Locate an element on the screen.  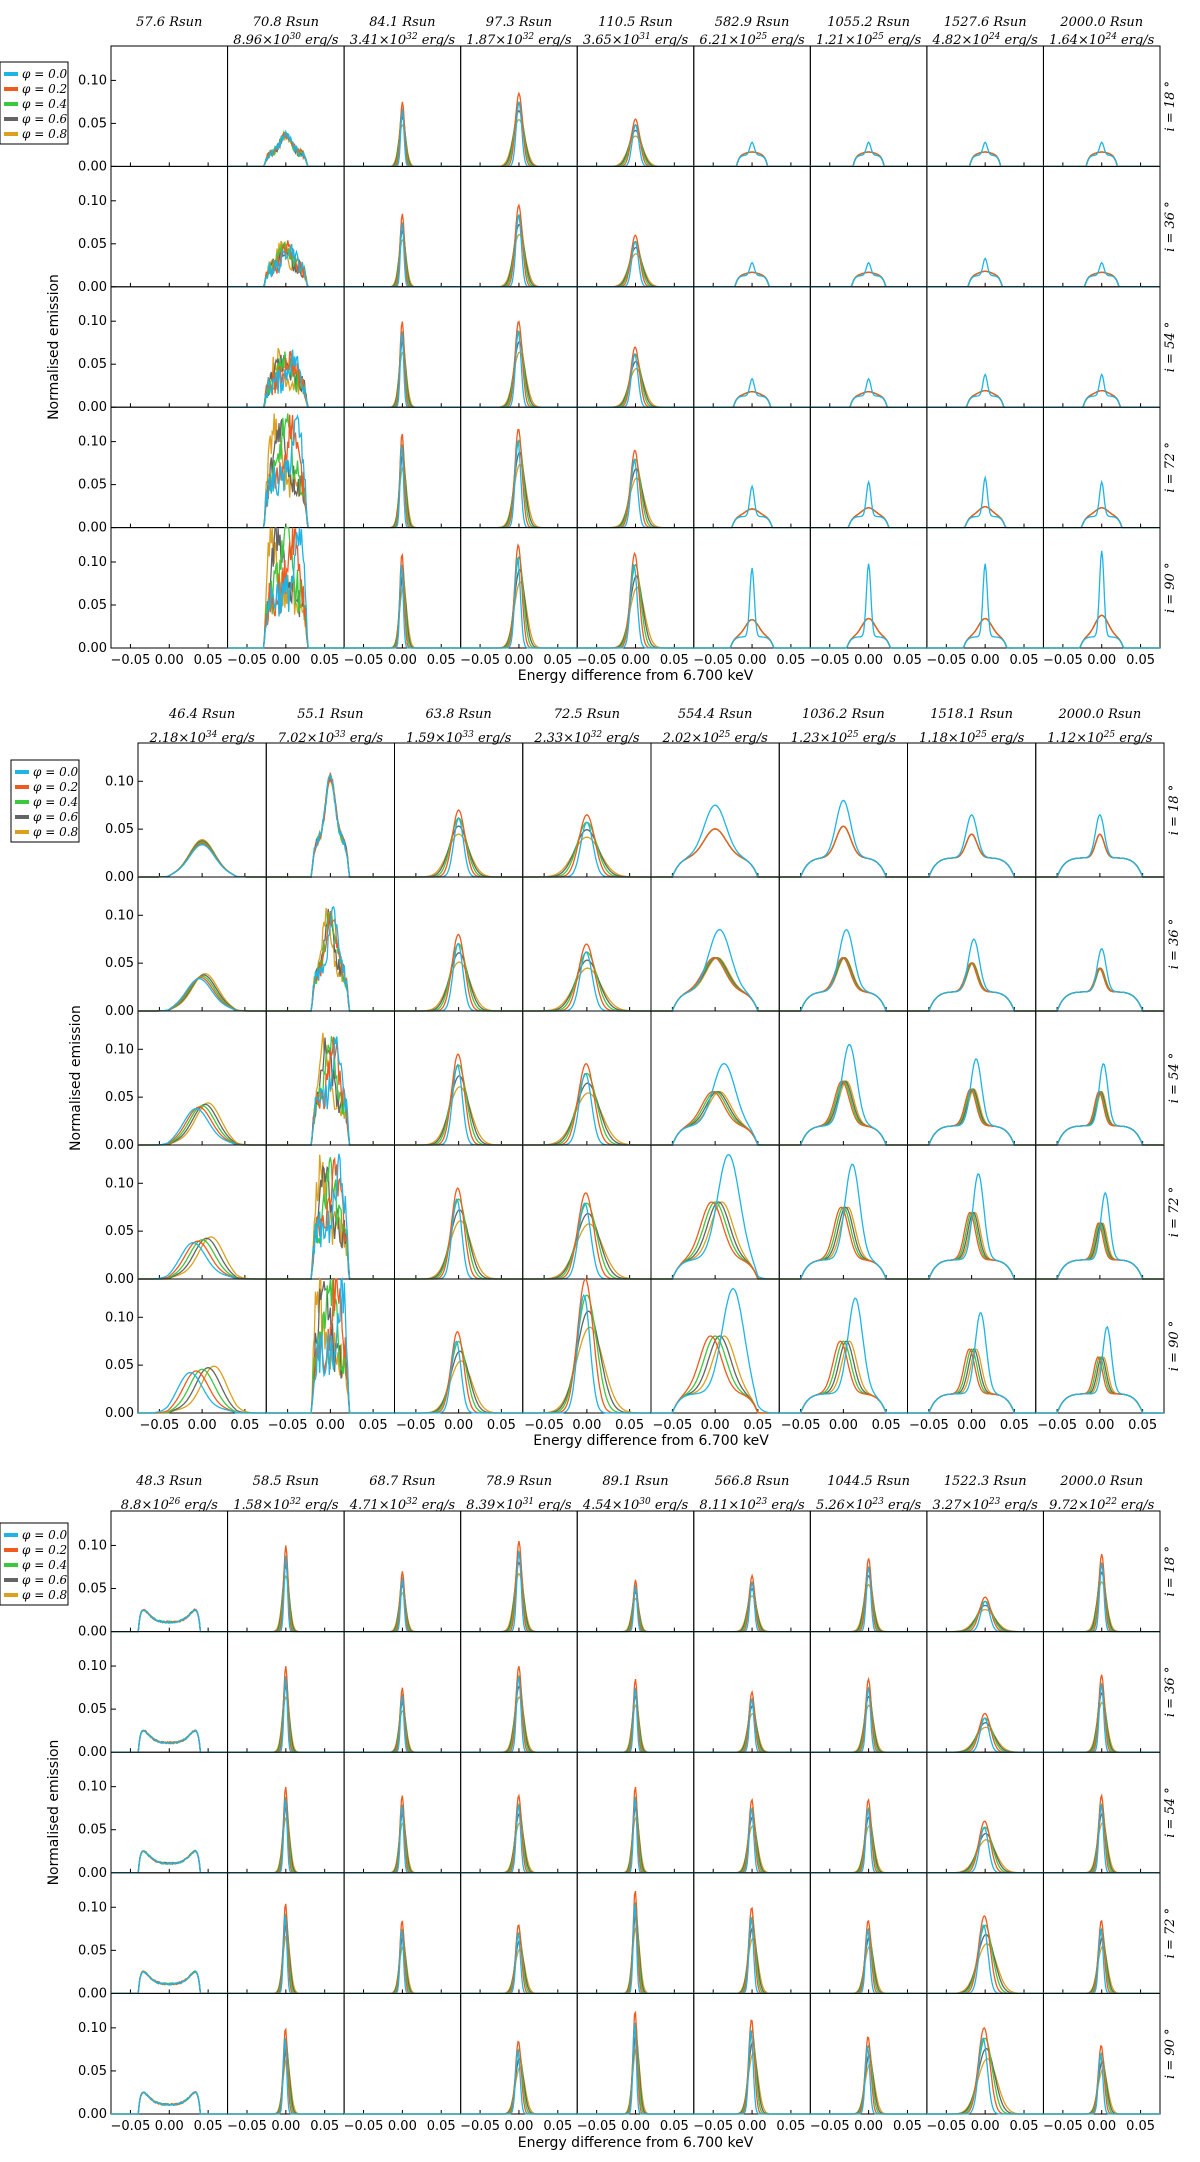
column-title: 2000.0 Rsun is located at coordinates (1101, 22).